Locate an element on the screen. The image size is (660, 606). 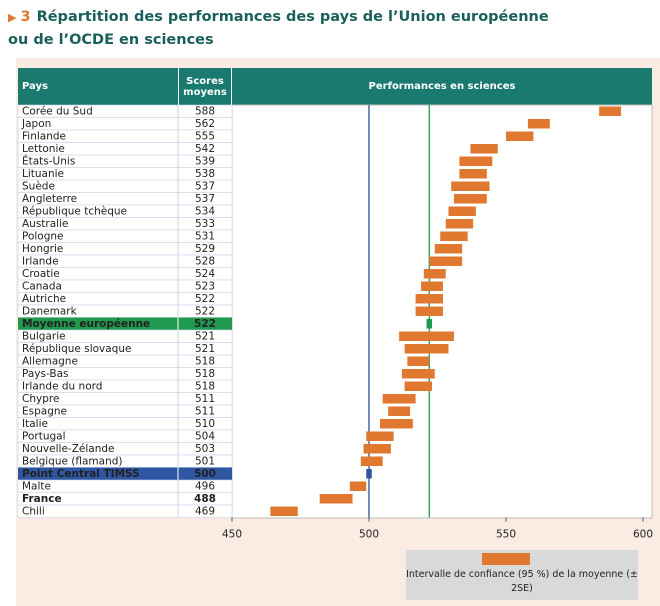
score-label: 503 is located at coordinates (205, 449).